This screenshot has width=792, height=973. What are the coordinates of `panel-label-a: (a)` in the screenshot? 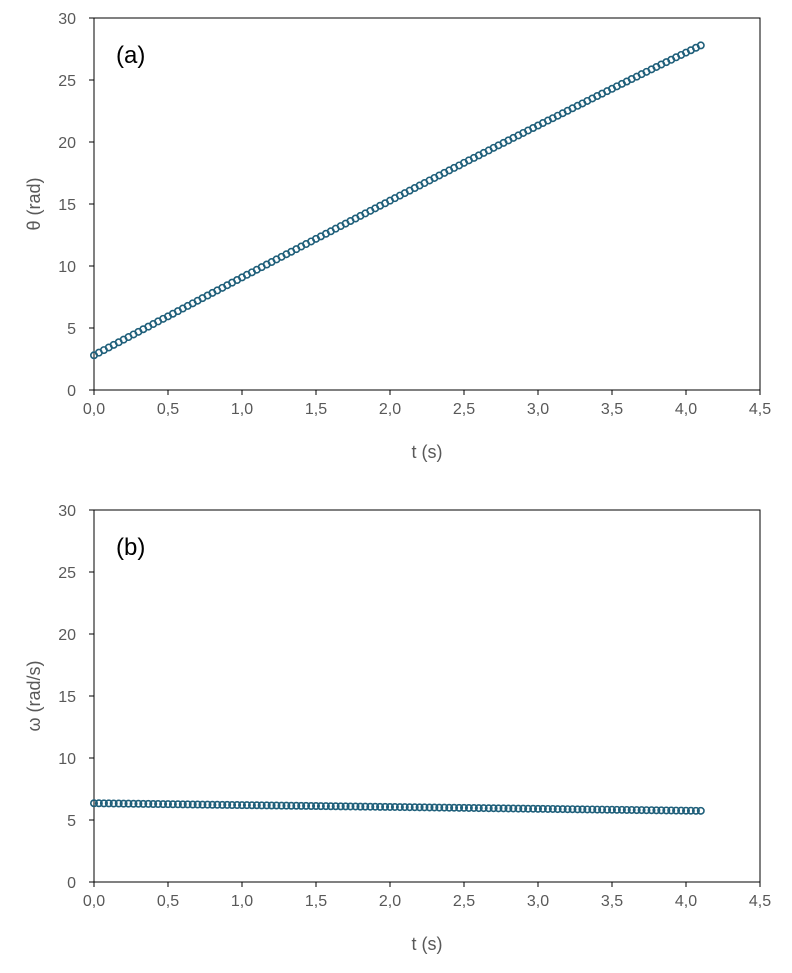 It's located at (130, 55).